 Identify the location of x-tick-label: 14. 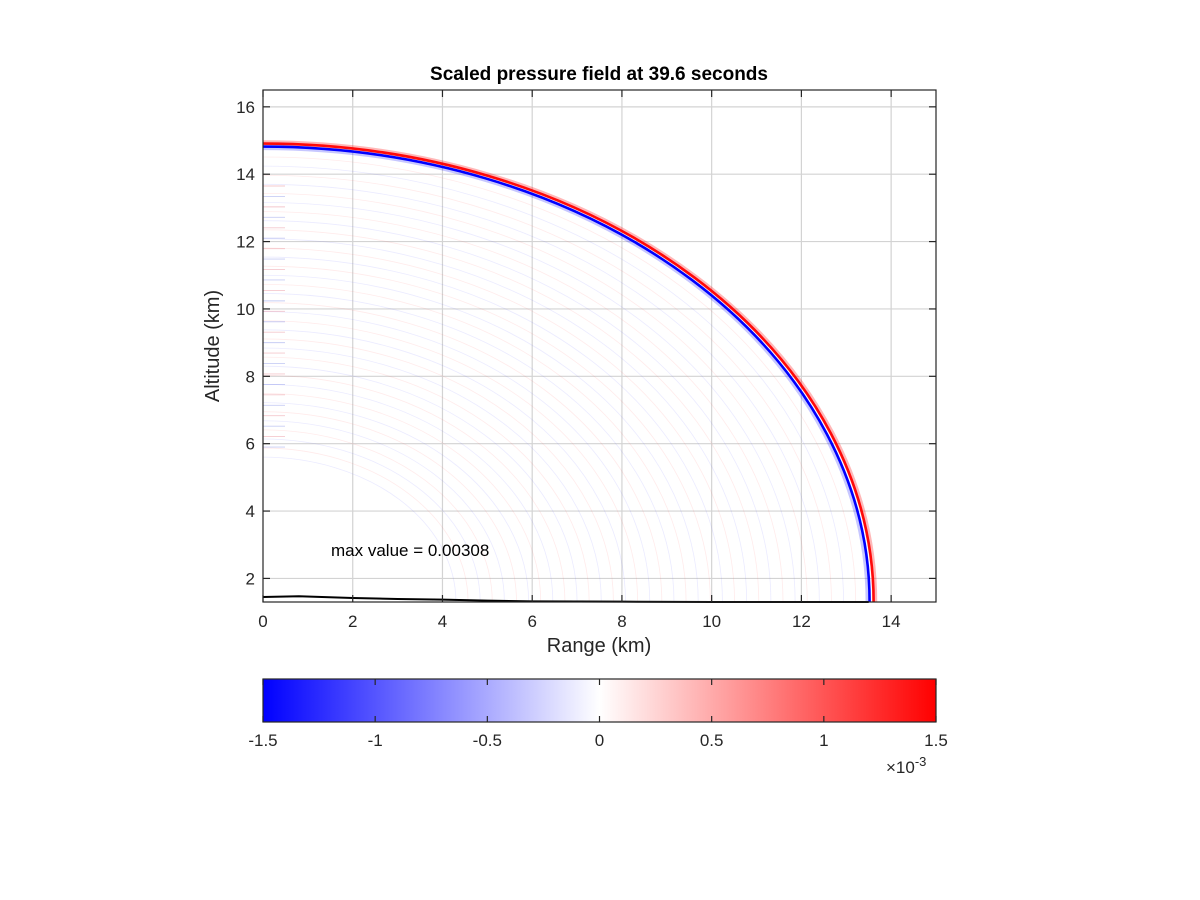
(891, 621).